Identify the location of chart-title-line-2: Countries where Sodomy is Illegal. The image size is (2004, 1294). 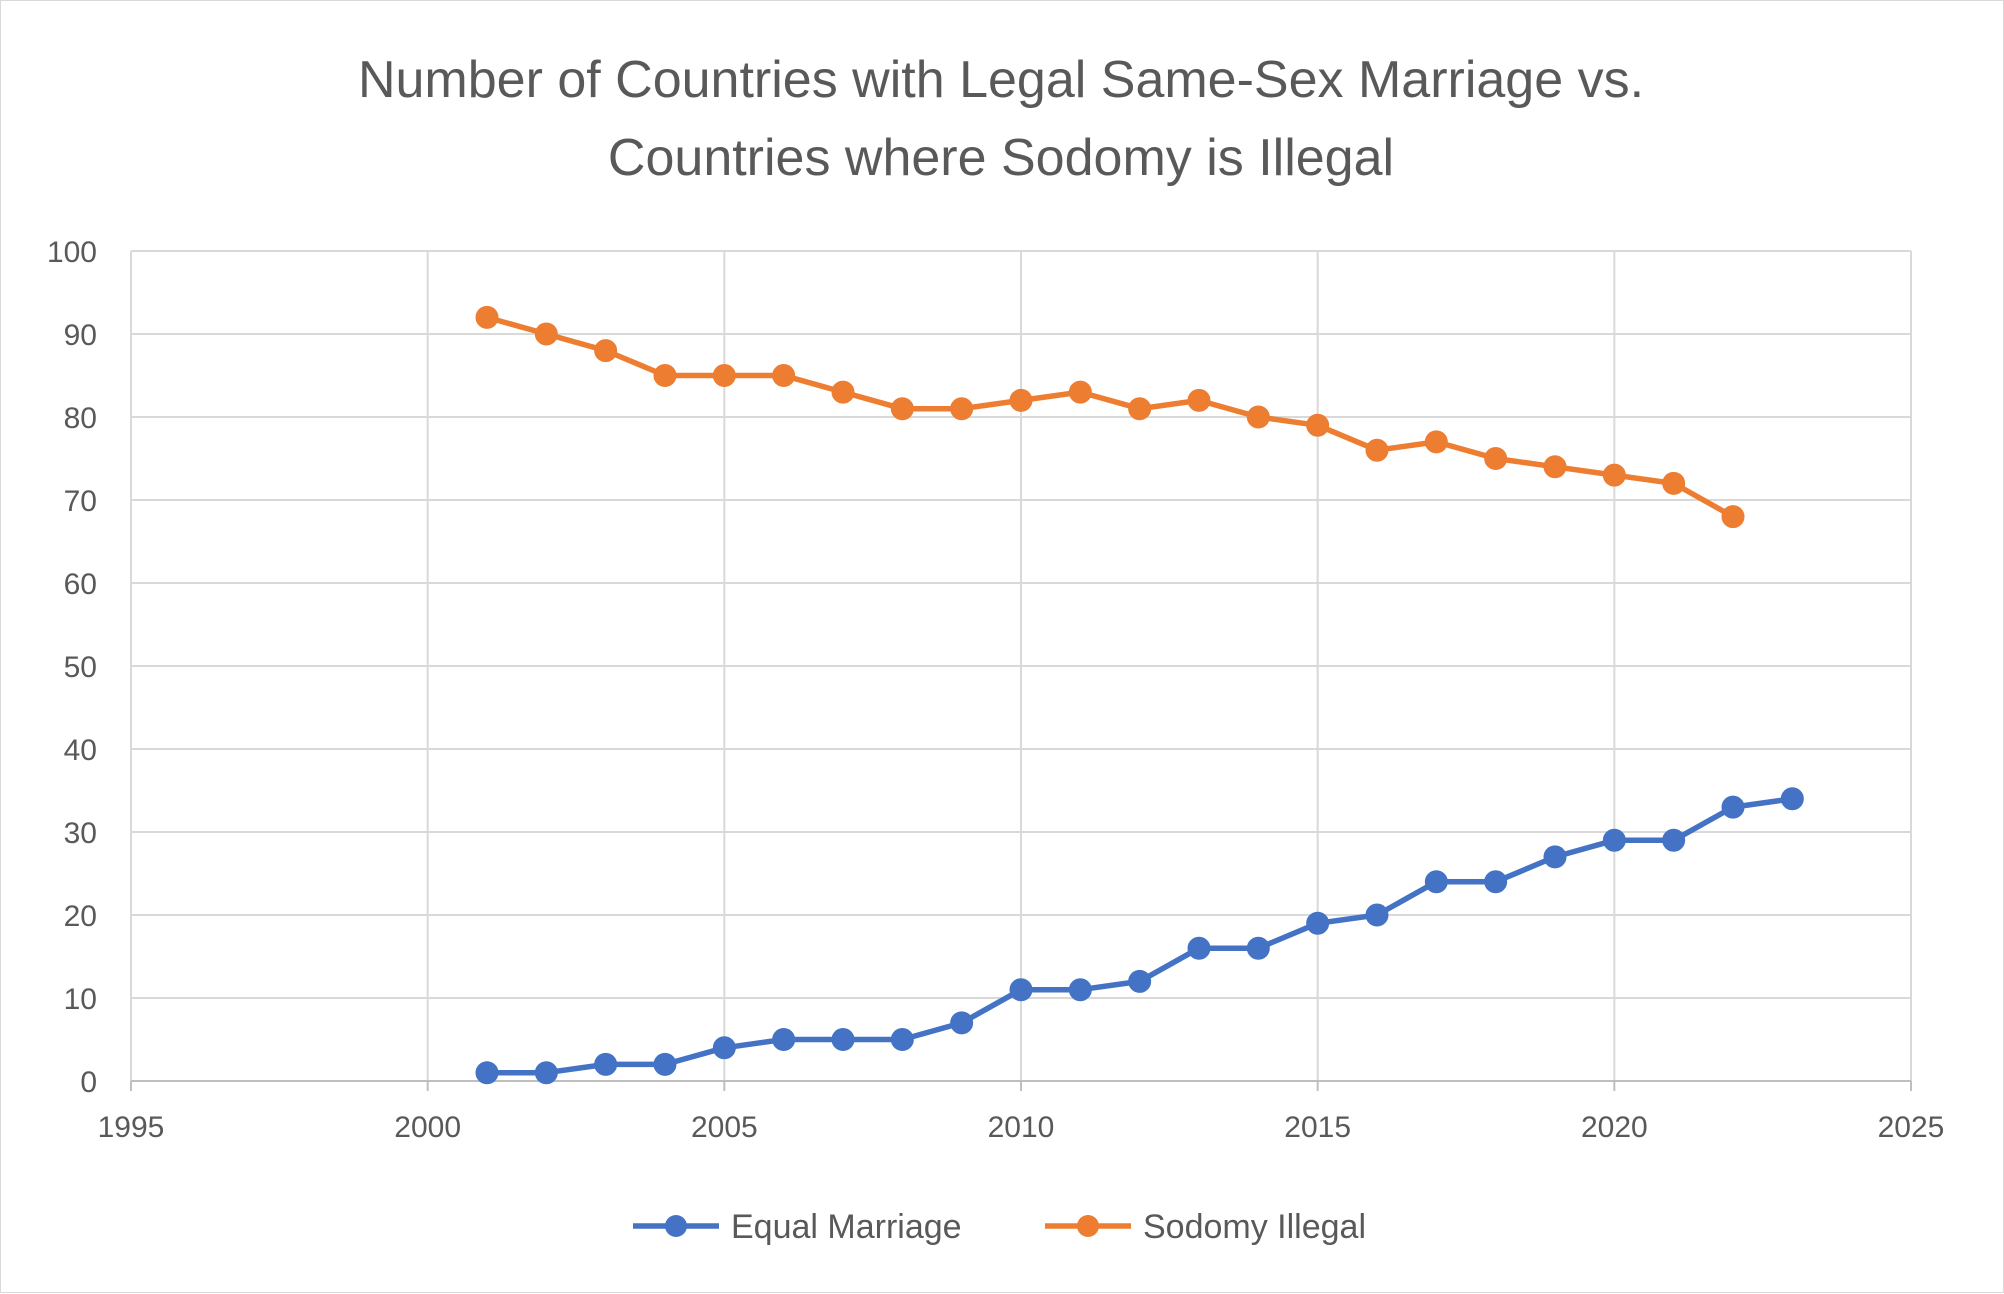
(1001, 158).